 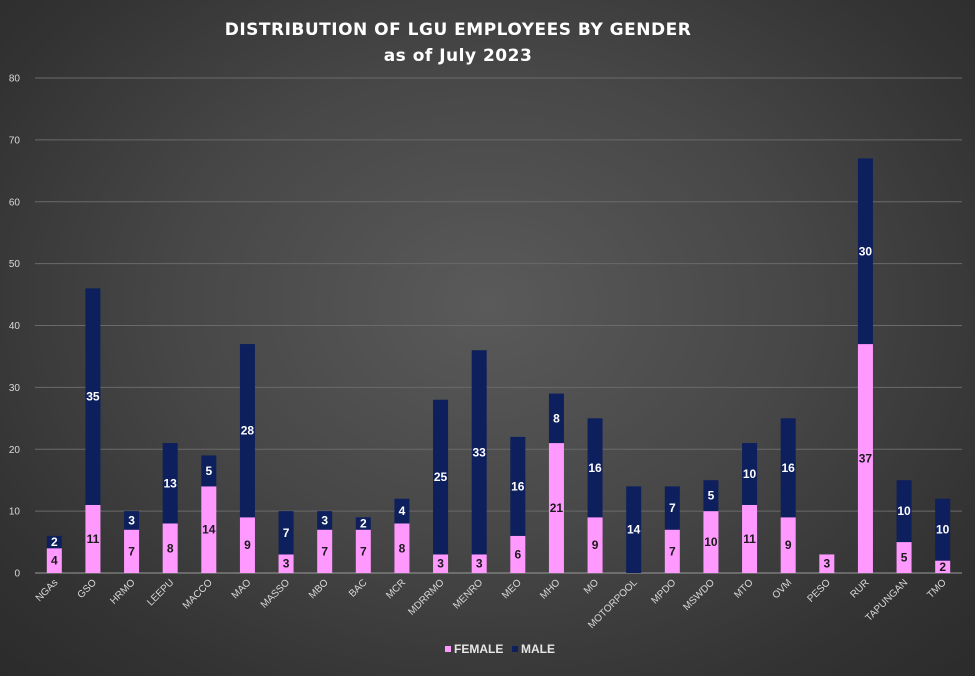 What do you see at coordinates (591, 586) in the screenshot?
I see `x-tick-label: MO` at bounding box center [591, 586].